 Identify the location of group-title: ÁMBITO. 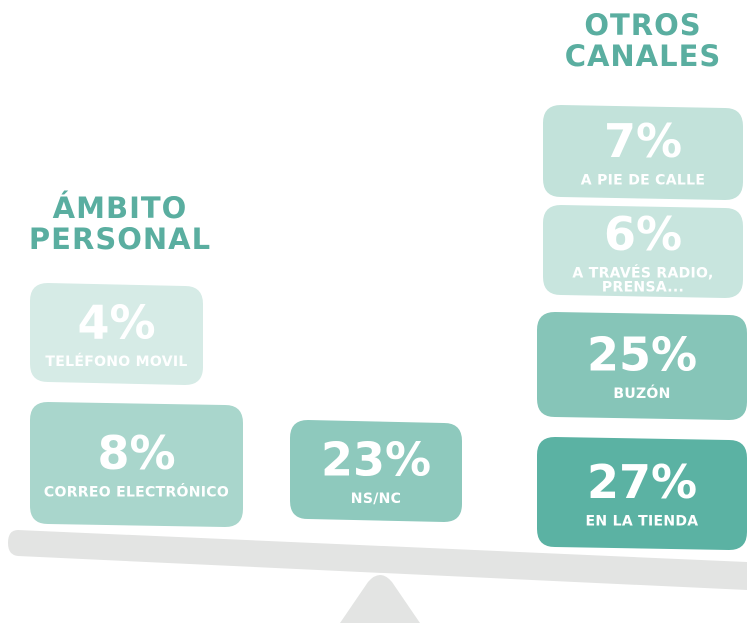
(120, 208).